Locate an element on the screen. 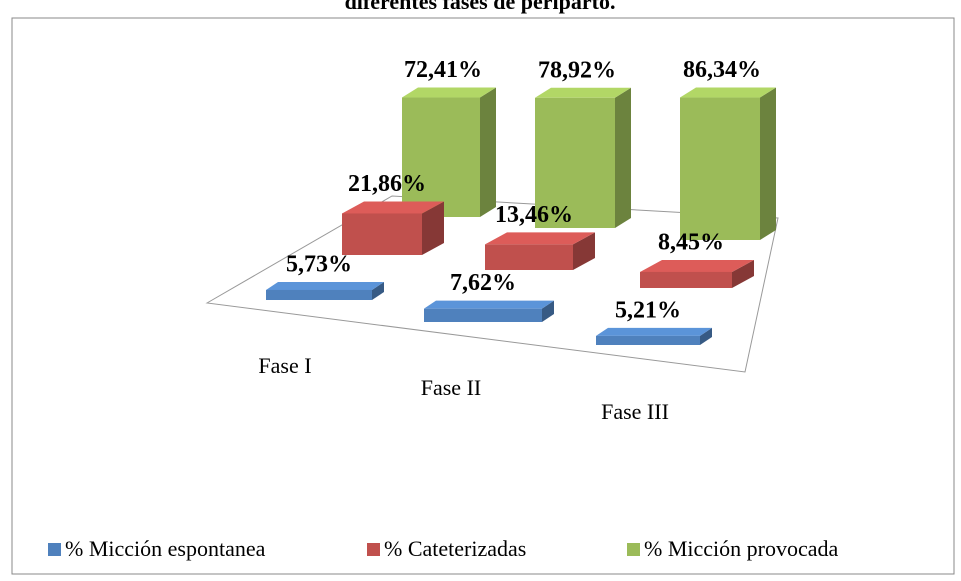 This screenshot has height=581, width=961. x-tick-label: Fase II is located at coordinates (451, 387).